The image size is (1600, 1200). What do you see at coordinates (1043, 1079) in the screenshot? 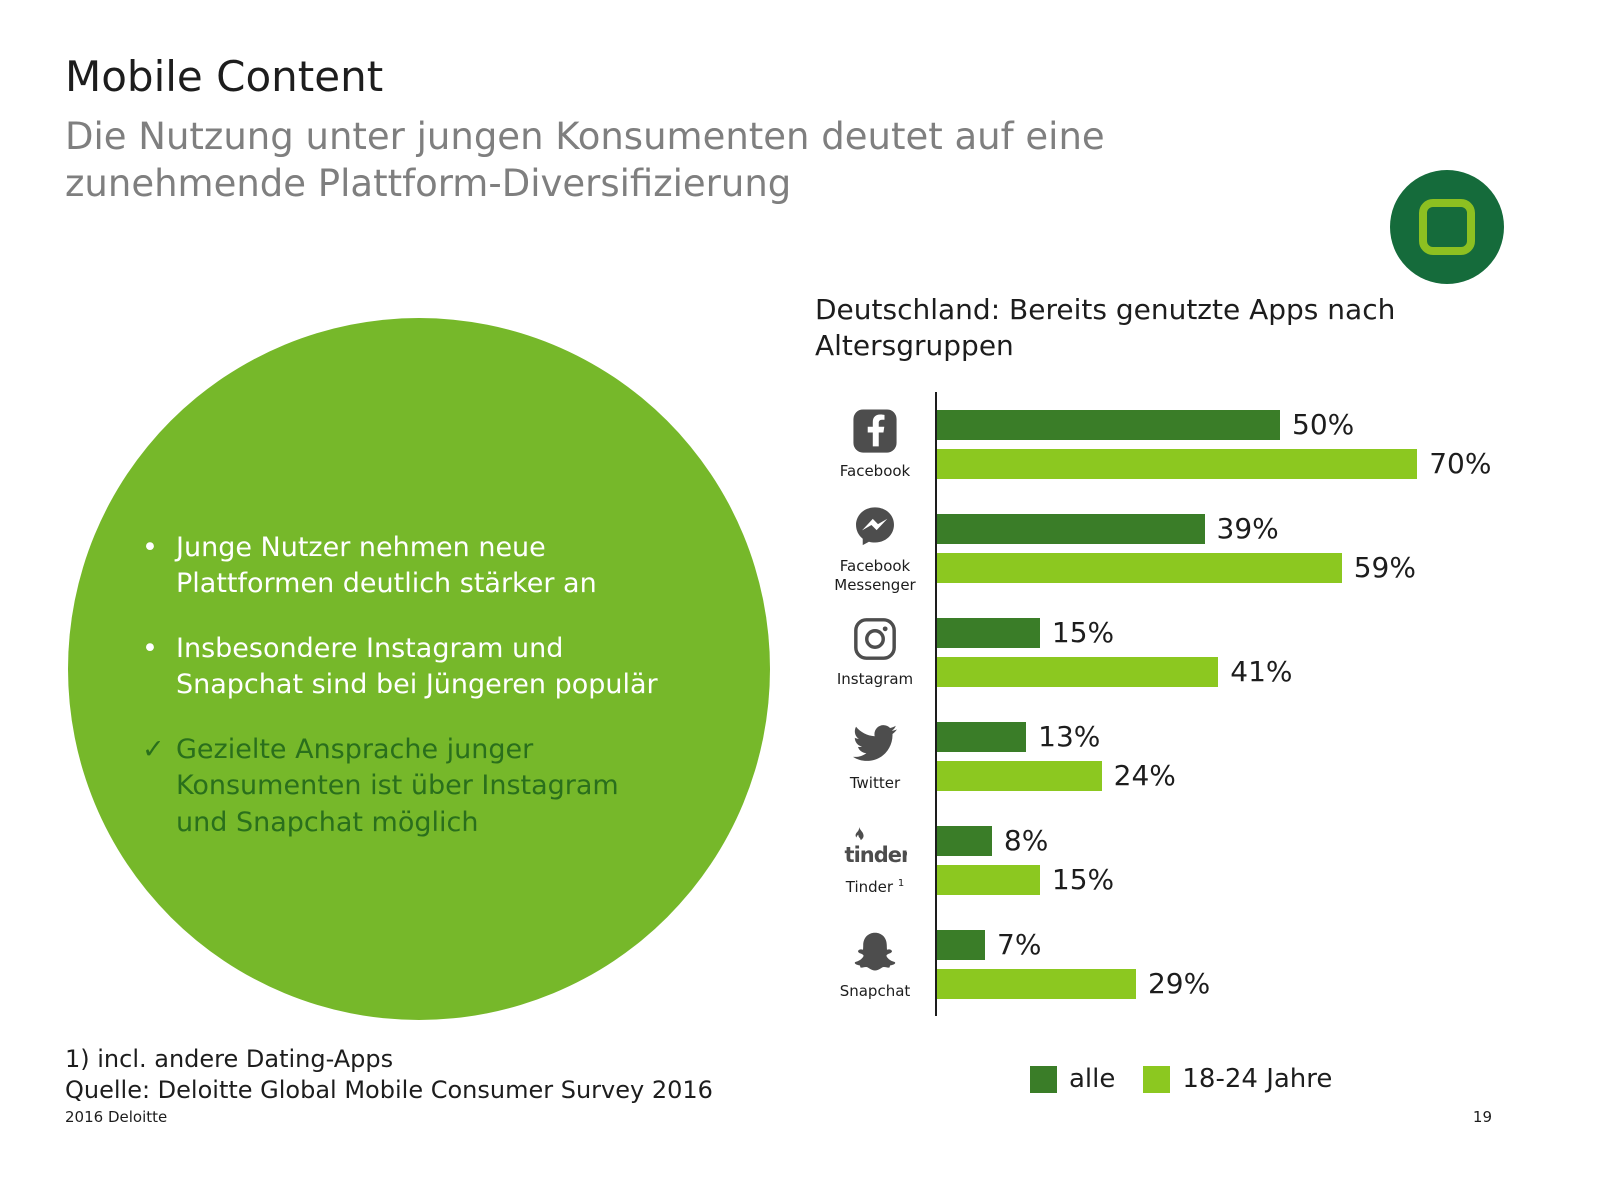
I see `legend-swatch-alle` at bounding box center [1043, 1079].